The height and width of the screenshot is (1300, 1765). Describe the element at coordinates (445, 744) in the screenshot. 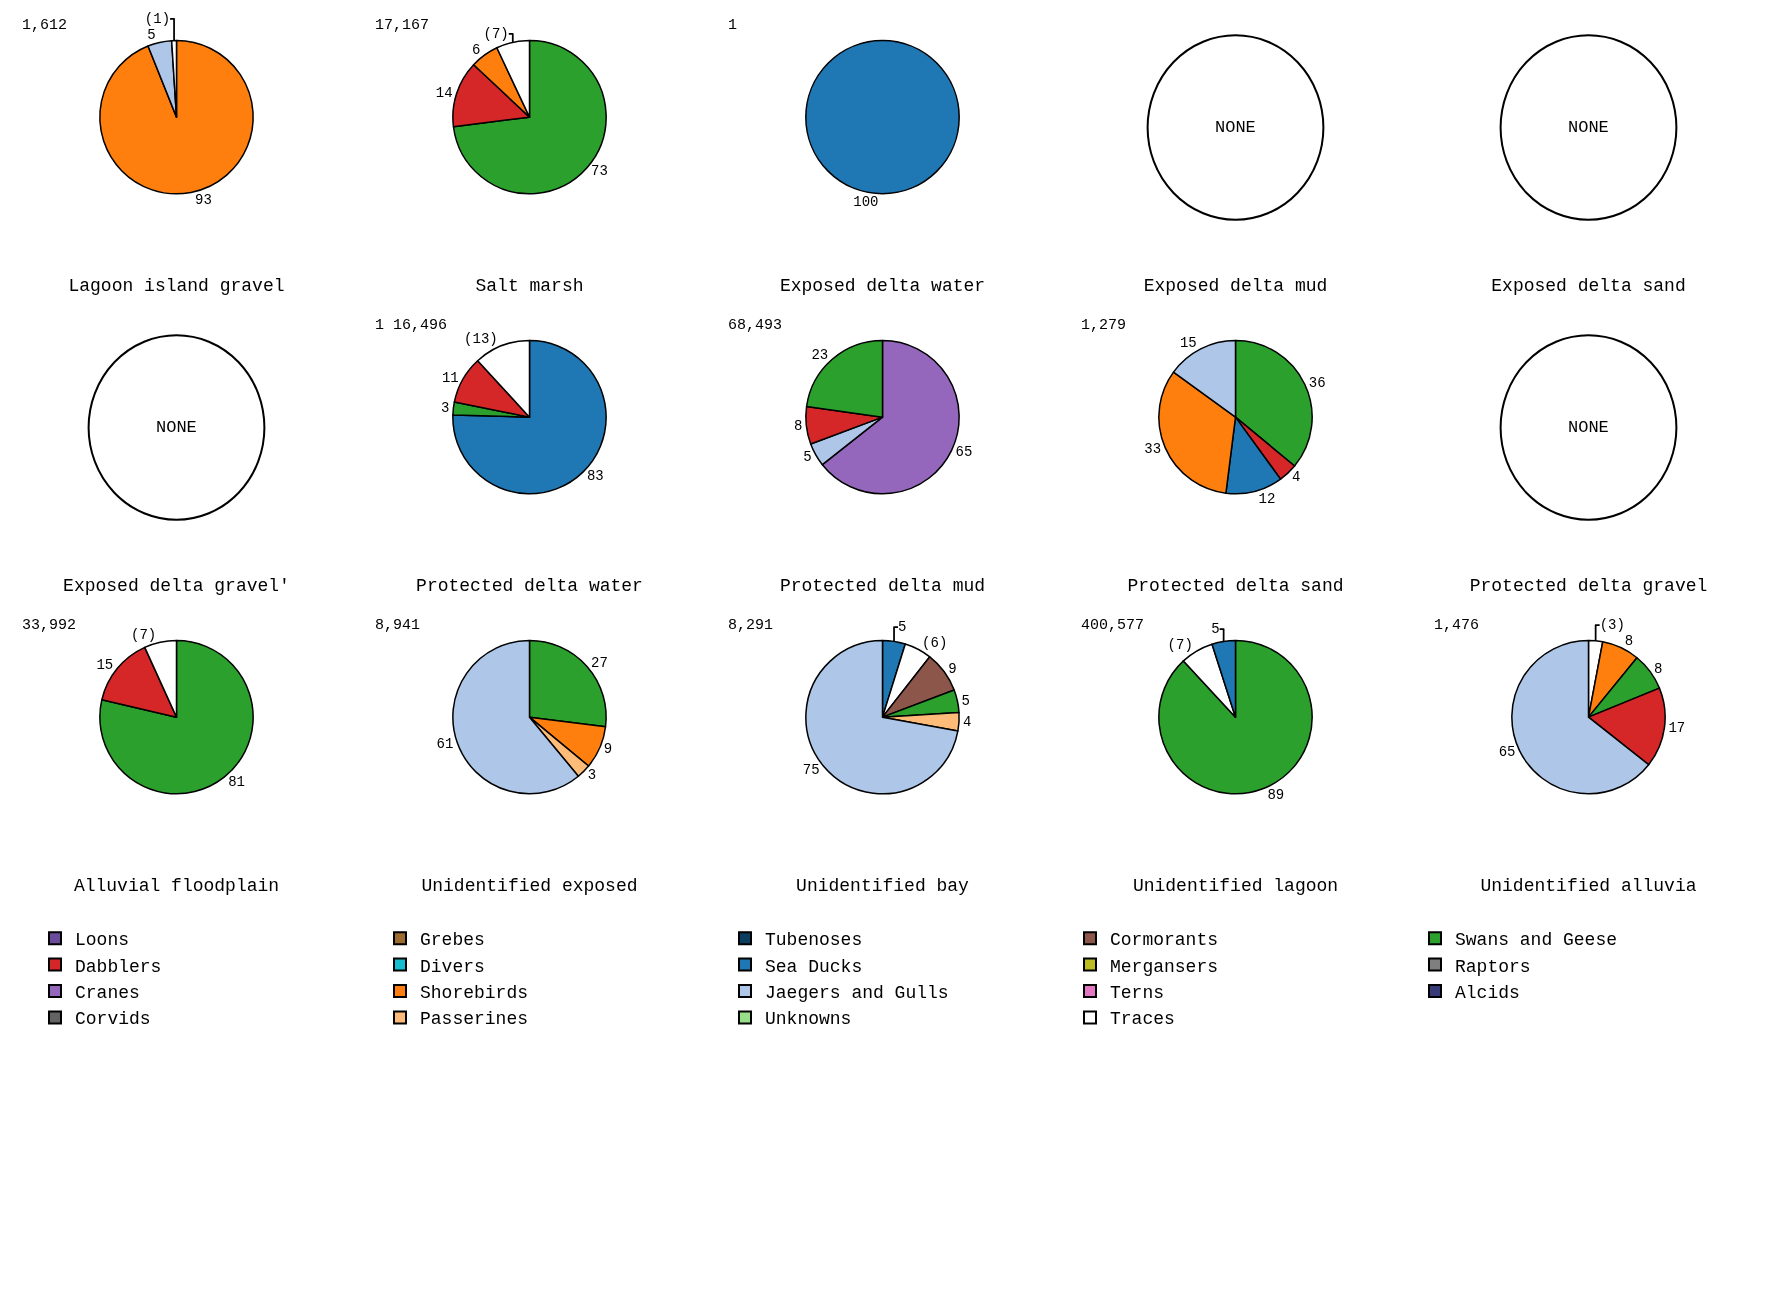

I see `data-label: 61` at that location.